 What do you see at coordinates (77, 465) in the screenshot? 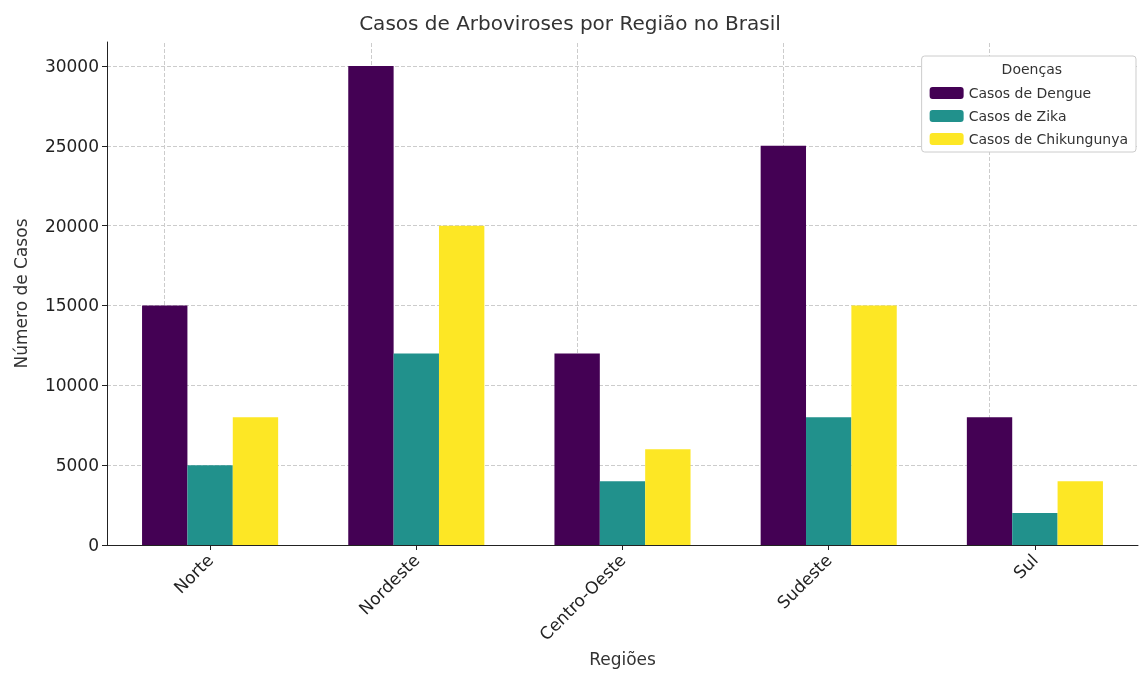
I see `y-tick-label: 5000` at bounding box center [77, 465].